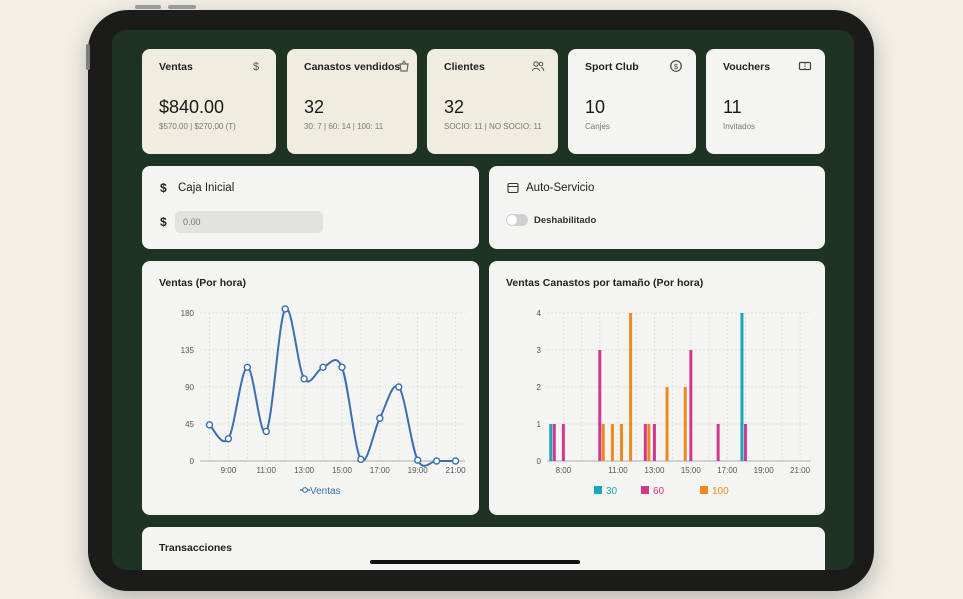  What do you see at coordinates (325, 491) in the screenshot?
I see `legend-label-ventas: Ventas` at bounding box center [325, 491].